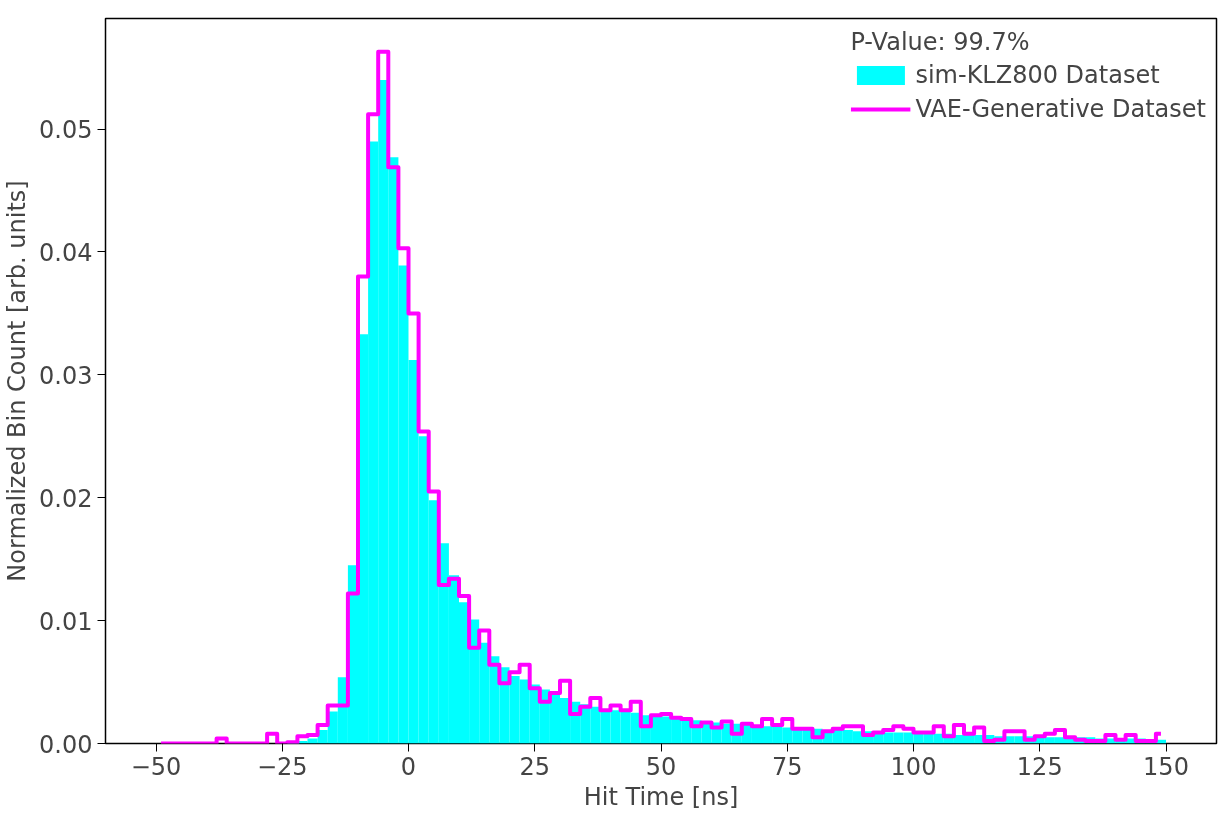 This screenshot has height=813, width=1226. What do you see at coordinates (156, 766) in the screenshot?
I see `x-tick-label: −50` at bounding box center [156, 766].